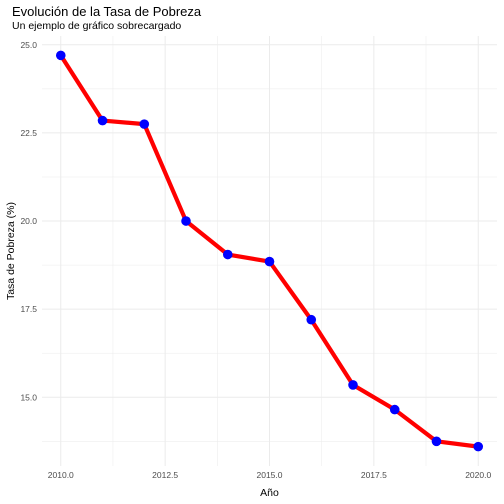 This screenshot has height=504, width=504. What do you see at coordinates (28, 309) in the screenshot?
I see `y-tick-label-1: 17.5` at bounding box center [28, 309].